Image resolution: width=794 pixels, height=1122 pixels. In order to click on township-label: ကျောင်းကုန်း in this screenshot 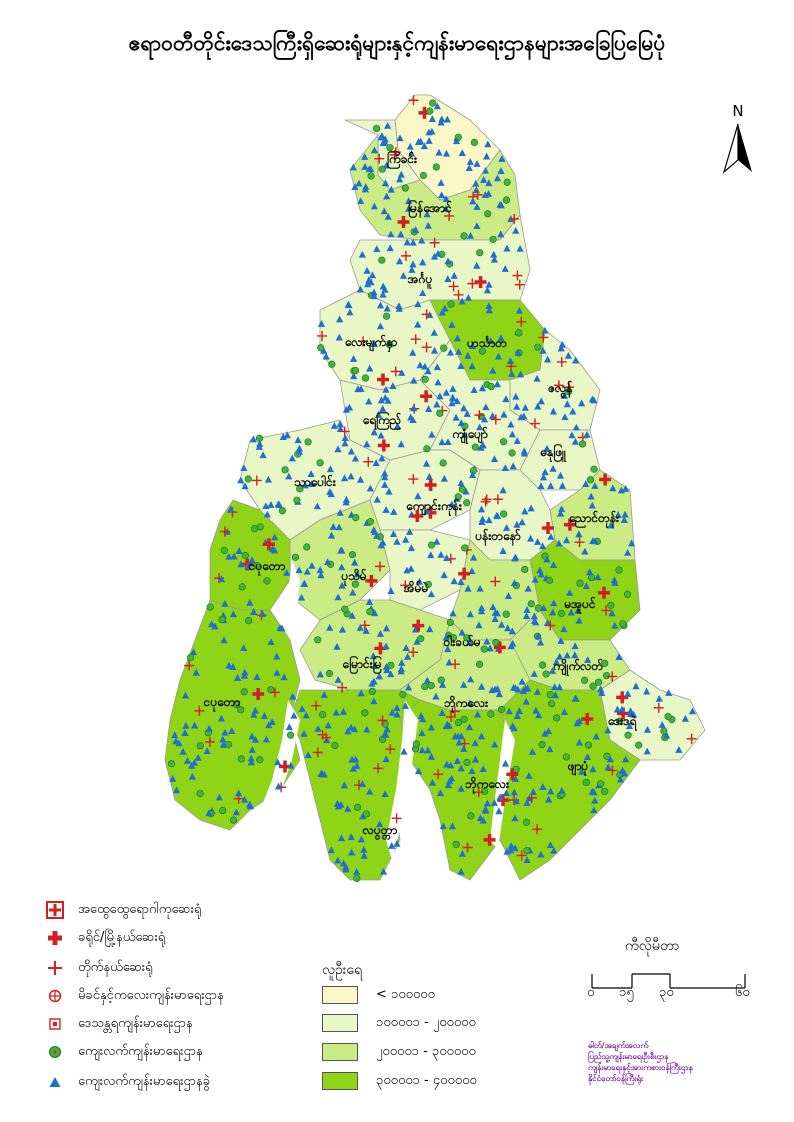, I will do `click(434, 507)`.